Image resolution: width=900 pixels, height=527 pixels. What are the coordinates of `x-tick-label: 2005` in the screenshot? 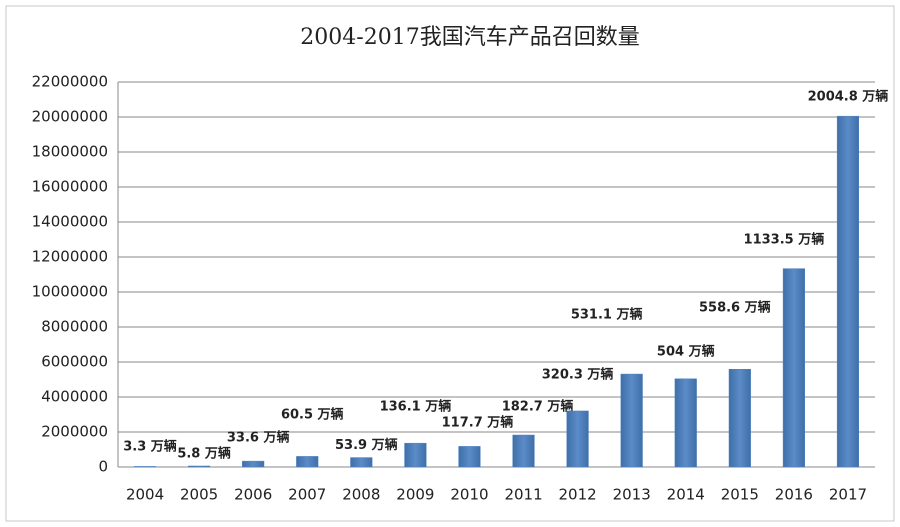 It's located at (199, 495).